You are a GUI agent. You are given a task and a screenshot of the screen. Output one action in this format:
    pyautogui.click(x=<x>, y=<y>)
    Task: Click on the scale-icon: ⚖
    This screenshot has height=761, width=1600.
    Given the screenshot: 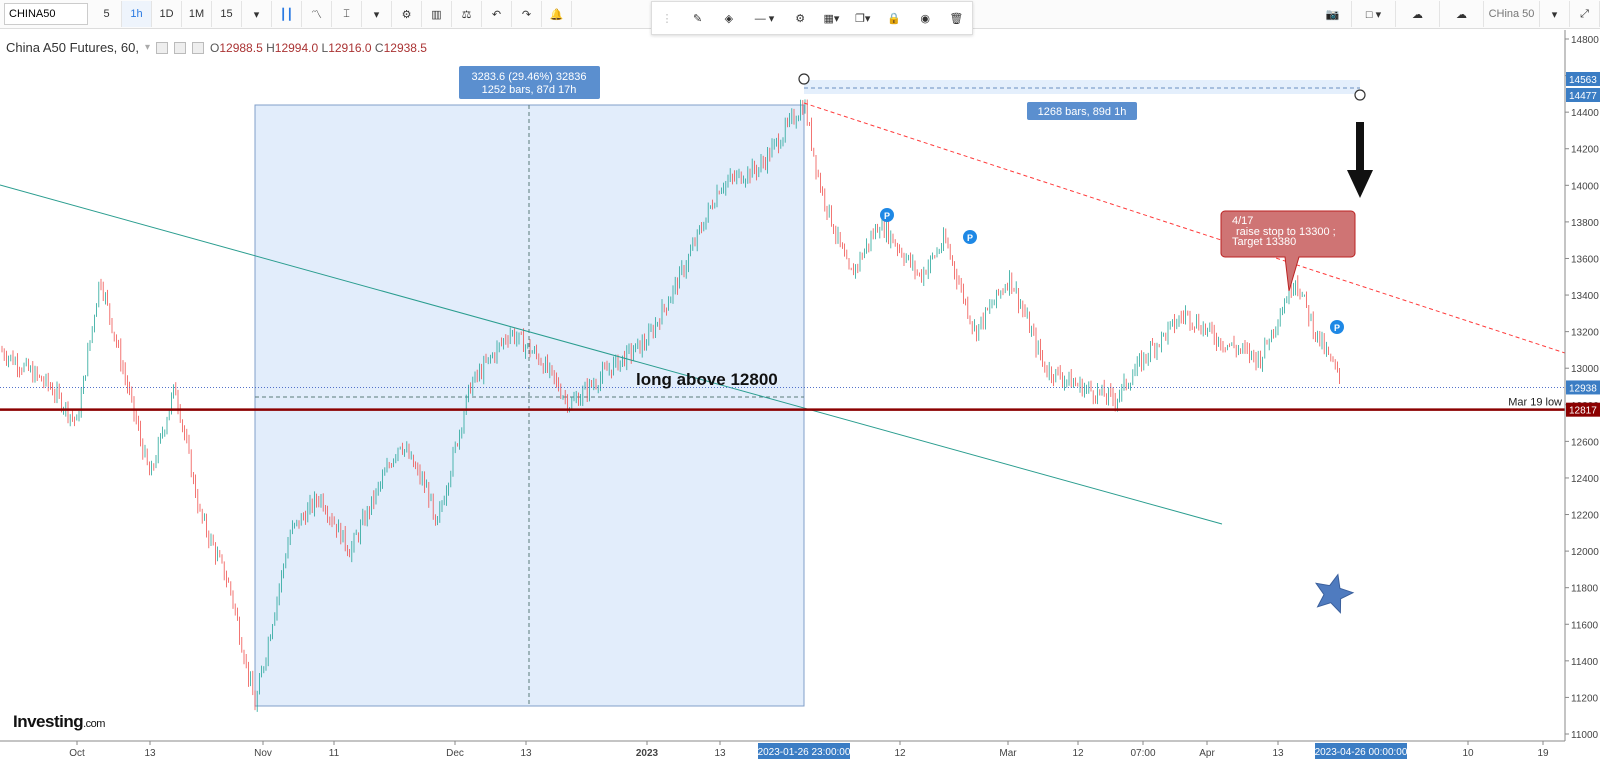 What is the action you would take?
    pyautogui.click(x=467, y=14)
    